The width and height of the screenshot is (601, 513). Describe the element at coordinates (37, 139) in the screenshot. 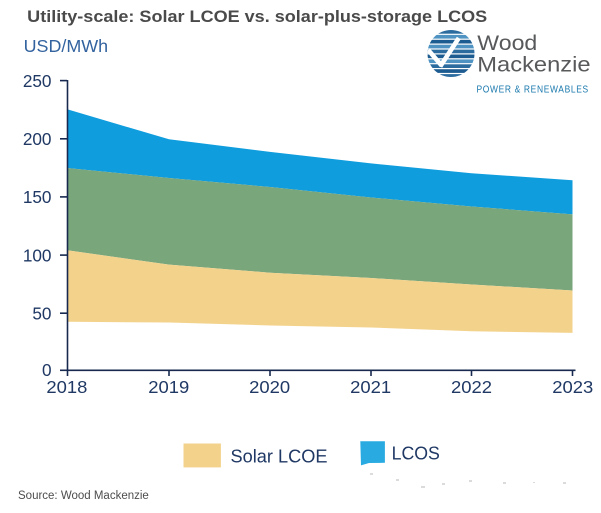

I see `svg-text: 200` at that location.